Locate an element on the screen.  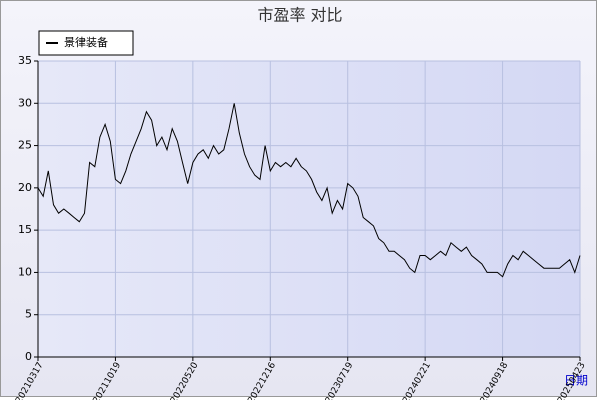
chart-title: 市盈率 对比 is located at coordinates (299, 15).